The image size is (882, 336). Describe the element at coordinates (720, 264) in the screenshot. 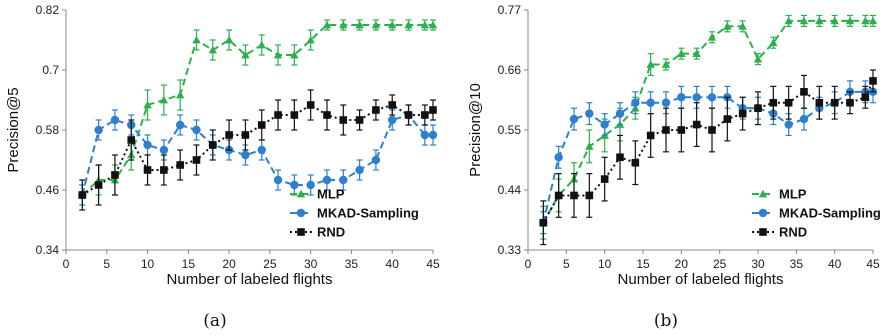

I see `x-tick-label: 25` at that location.